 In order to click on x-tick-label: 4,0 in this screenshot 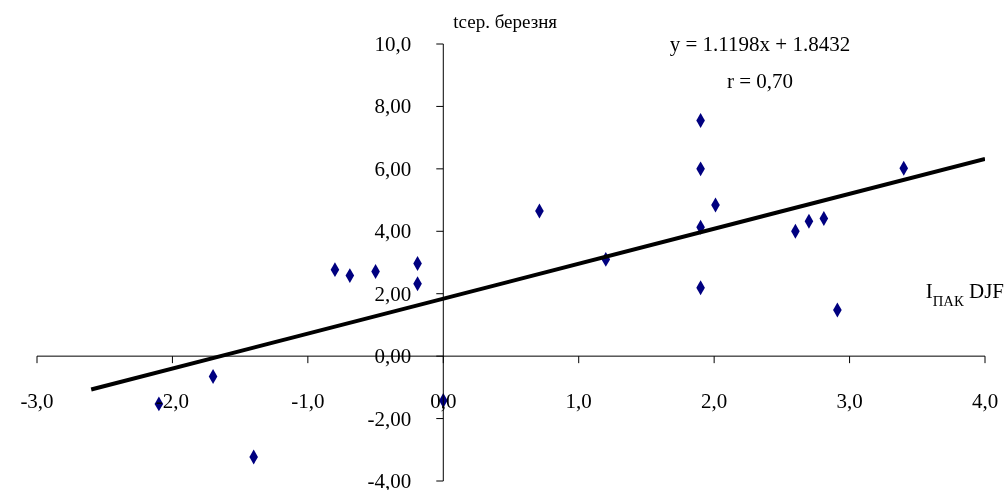, I will do `click(985, 401)`.